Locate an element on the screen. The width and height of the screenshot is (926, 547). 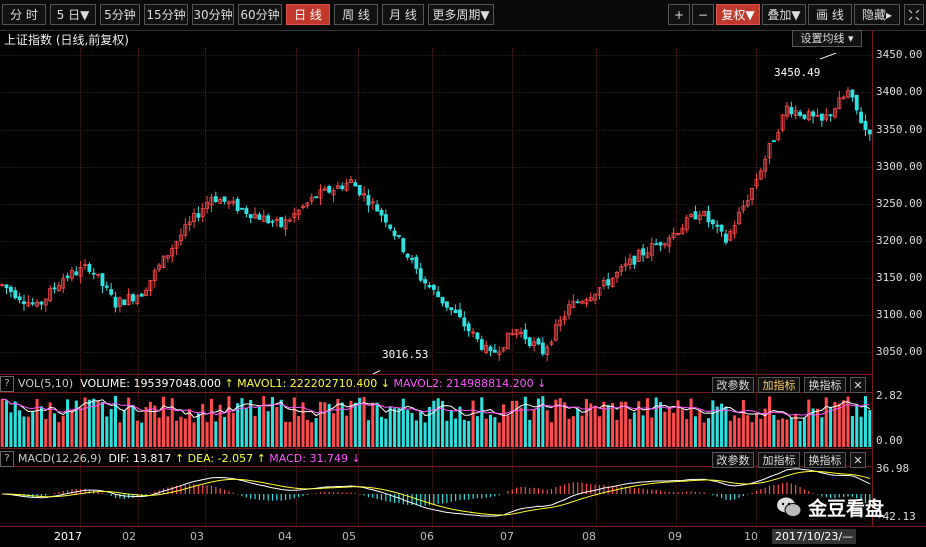
tab-daily: 日 线 is located at coordinates (308, 14).